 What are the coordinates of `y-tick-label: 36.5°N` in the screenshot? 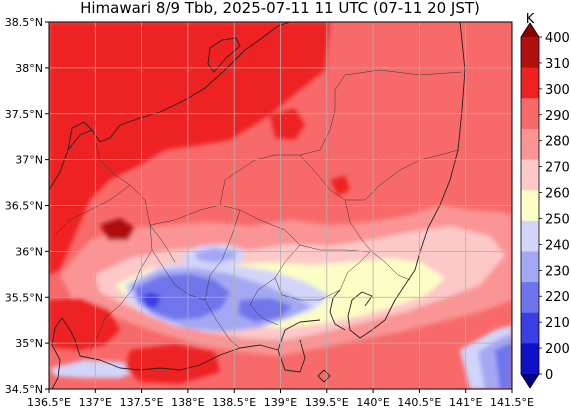 It's located at (24, 206).